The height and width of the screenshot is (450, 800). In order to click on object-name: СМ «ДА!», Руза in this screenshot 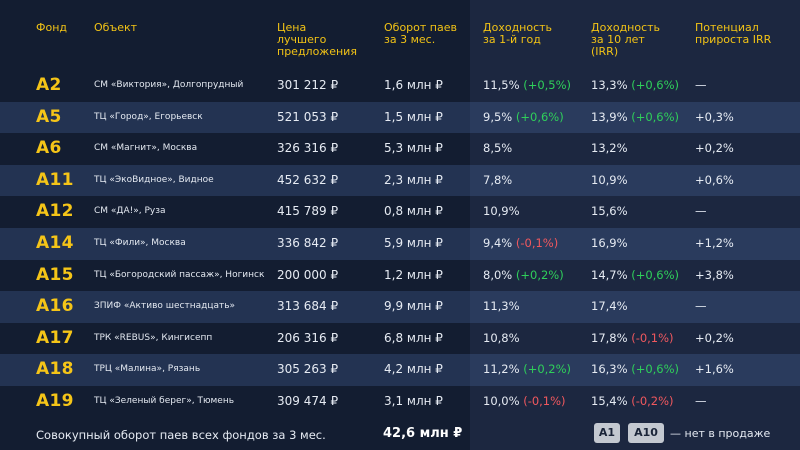, I will do `click(130, 211)`.